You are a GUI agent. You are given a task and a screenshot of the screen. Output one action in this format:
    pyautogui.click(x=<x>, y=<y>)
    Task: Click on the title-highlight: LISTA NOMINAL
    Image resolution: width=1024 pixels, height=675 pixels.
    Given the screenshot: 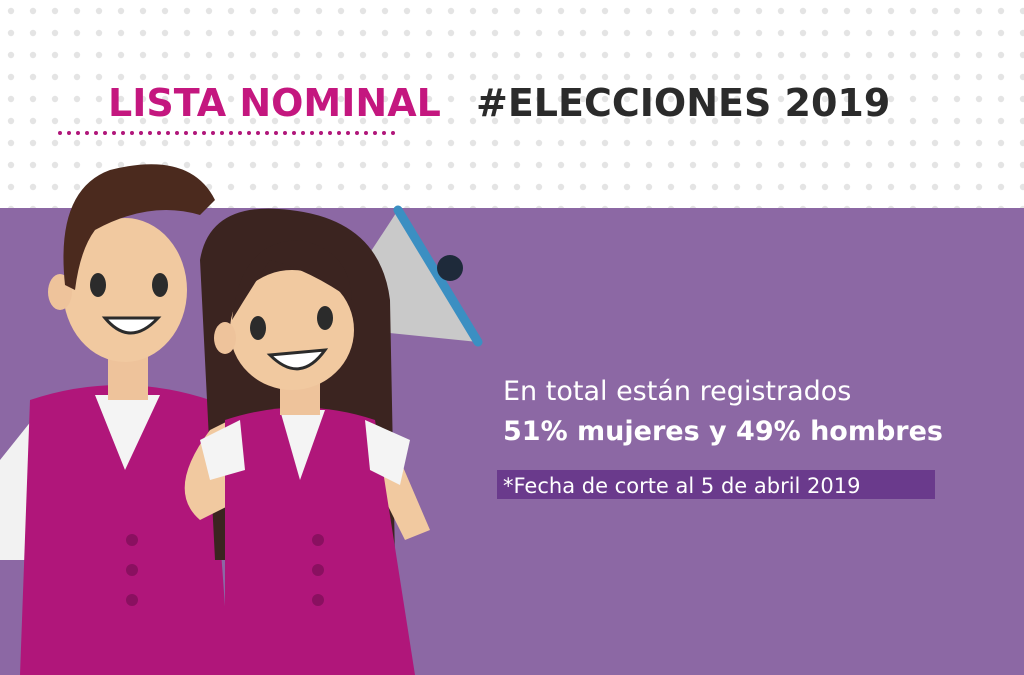 What is the action you would take?
    pyautogui.click(x=274, y=103)
    